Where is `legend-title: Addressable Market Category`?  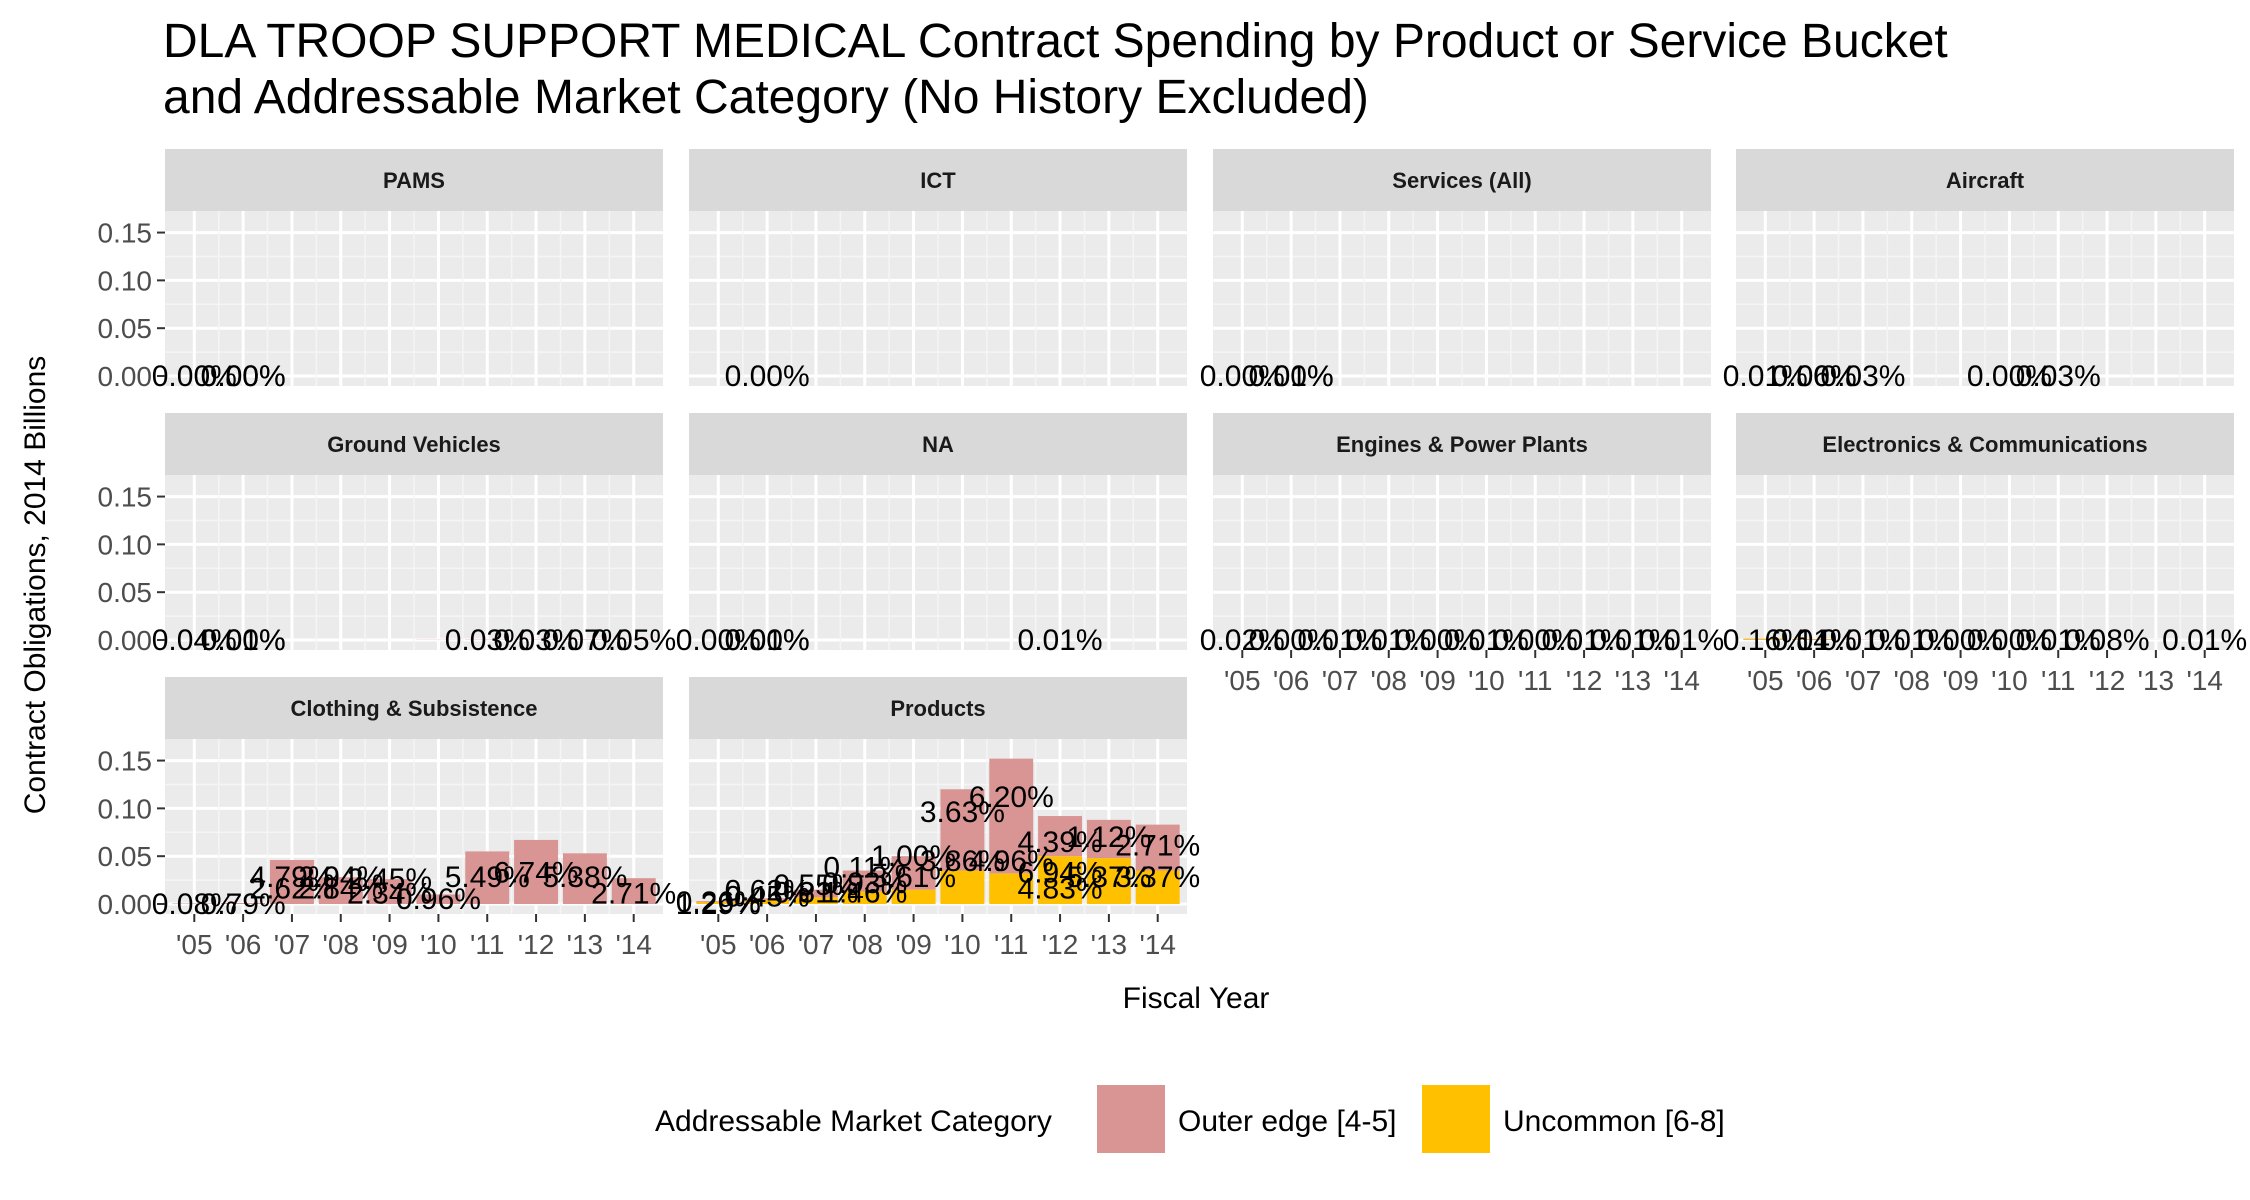
legend-title: Addressable Market Category is located at coordinates (853, 1121).